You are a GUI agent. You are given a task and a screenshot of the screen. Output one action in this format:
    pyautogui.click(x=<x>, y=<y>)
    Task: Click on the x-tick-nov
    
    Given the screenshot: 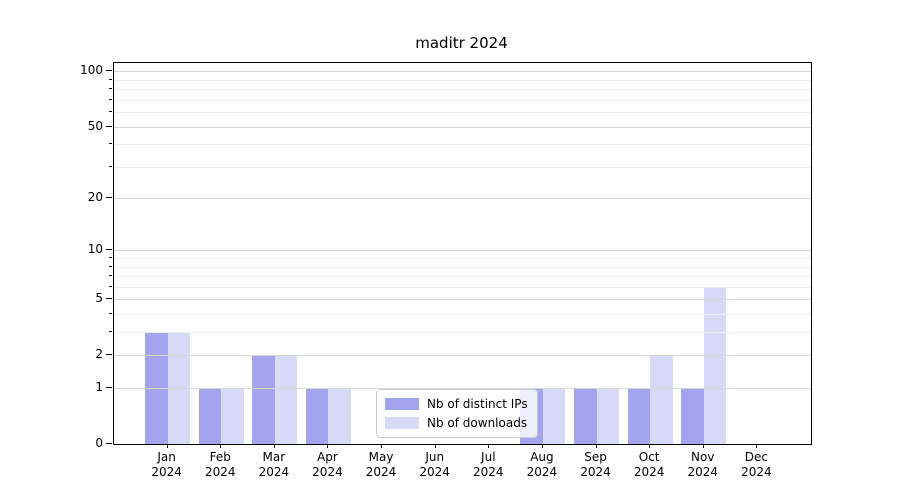 What is the action you would take?
    pyautogui.click(x=703, y=446)
    